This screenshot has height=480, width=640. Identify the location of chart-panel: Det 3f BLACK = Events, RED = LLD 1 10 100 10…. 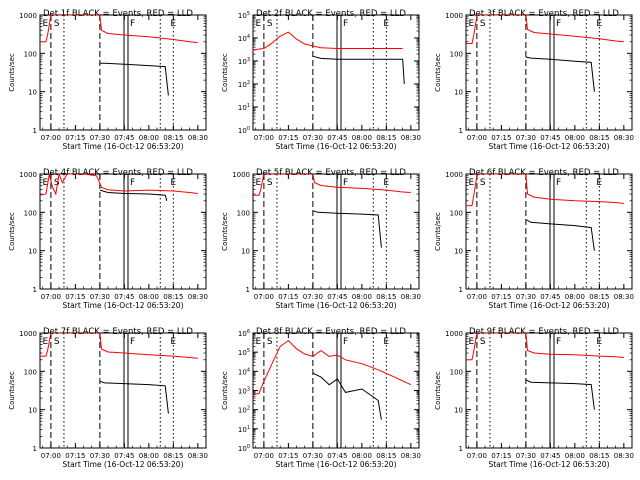
(534, 80).